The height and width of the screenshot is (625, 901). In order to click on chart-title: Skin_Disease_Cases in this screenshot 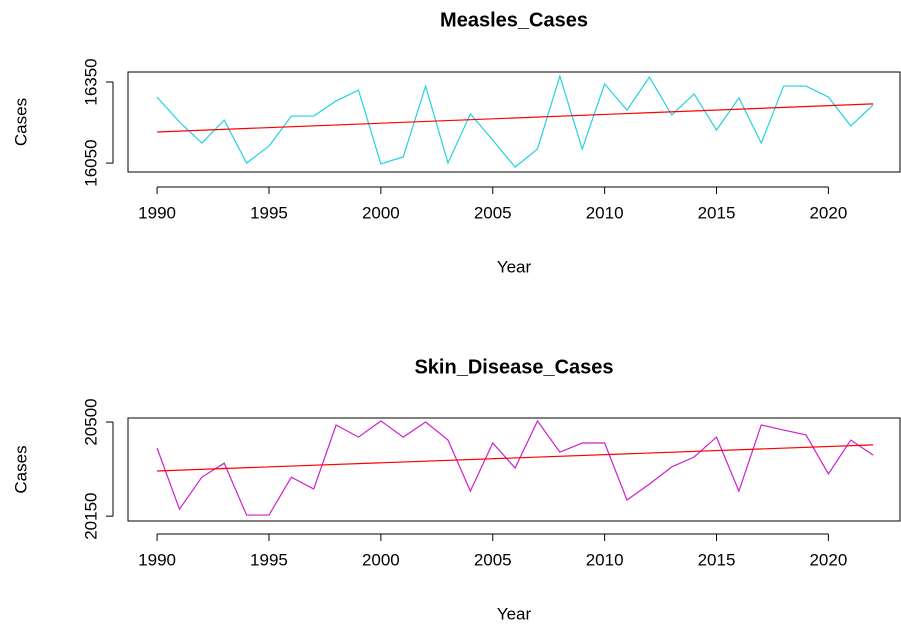, I will do `click(513, 367)`.